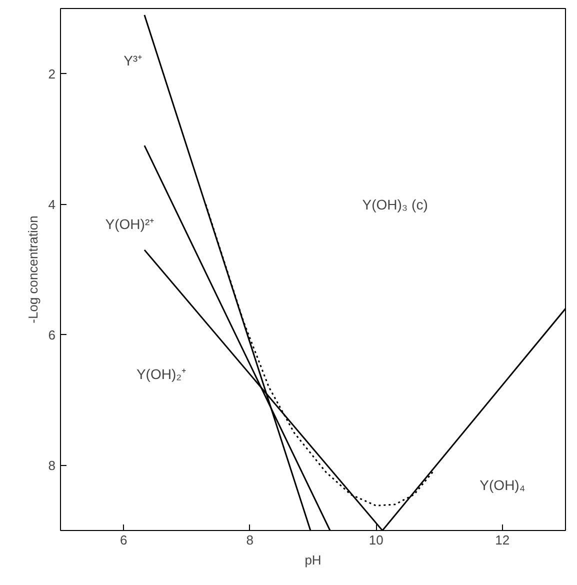  I want to click on x-tick-label: 12, so click(502, 540).